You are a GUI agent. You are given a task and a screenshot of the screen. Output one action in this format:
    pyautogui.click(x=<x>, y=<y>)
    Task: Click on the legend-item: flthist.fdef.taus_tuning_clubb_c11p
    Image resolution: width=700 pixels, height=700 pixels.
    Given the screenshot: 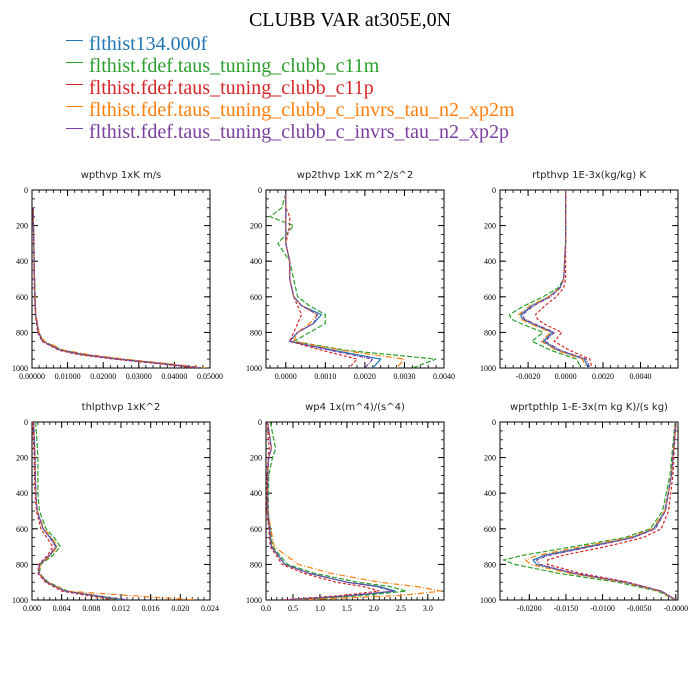 What is the action you would take?
    pyautogui.click(x=290, y=88)
    